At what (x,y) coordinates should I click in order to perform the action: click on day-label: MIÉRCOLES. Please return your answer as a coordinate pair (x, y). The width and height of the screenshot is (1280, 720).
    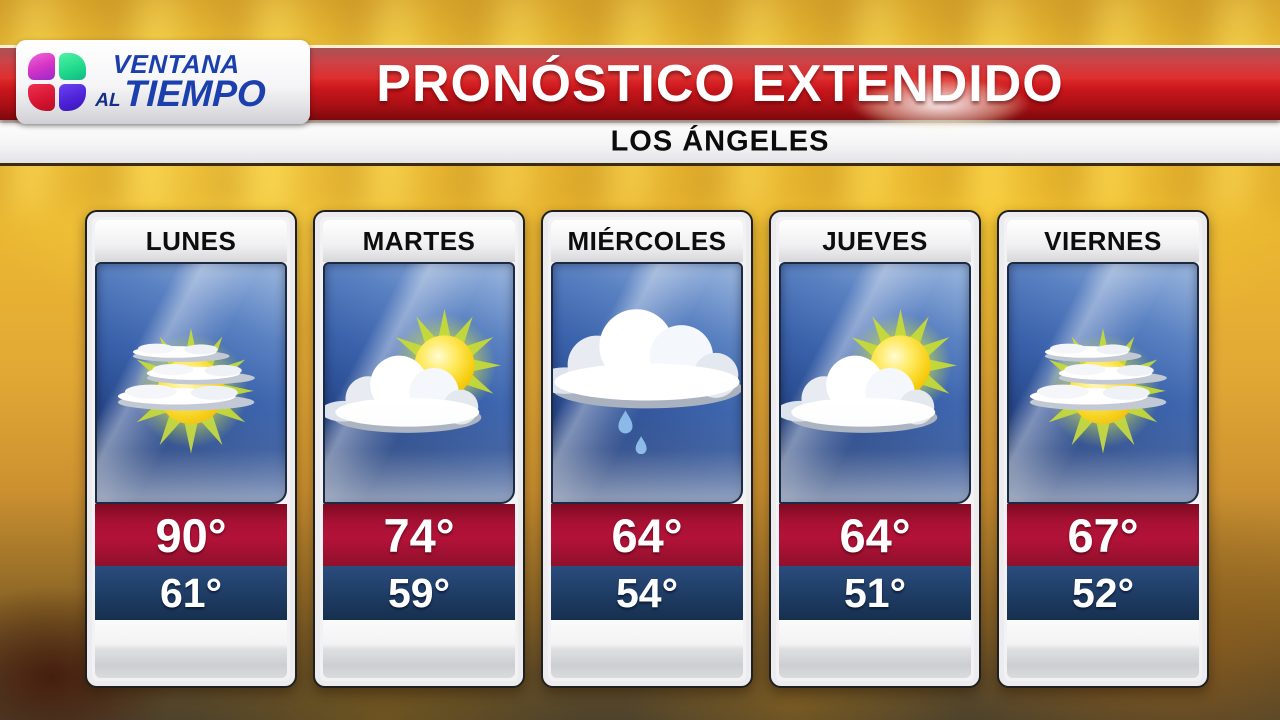
    Looking at the image, I should click on (647, 241).